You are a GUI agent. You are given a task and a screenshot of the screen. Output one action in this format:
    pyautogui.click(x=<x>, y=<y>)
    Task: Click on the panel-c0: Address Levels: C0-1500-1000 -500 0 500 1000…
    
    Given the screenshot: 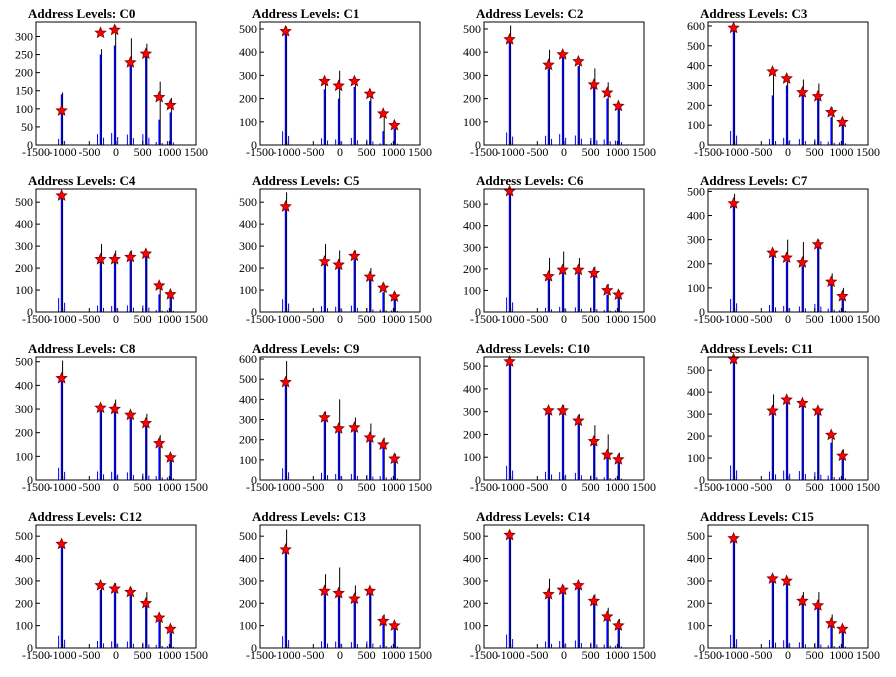 What is the action you would take?
    pyautogui.click(x=111, y=82)
    